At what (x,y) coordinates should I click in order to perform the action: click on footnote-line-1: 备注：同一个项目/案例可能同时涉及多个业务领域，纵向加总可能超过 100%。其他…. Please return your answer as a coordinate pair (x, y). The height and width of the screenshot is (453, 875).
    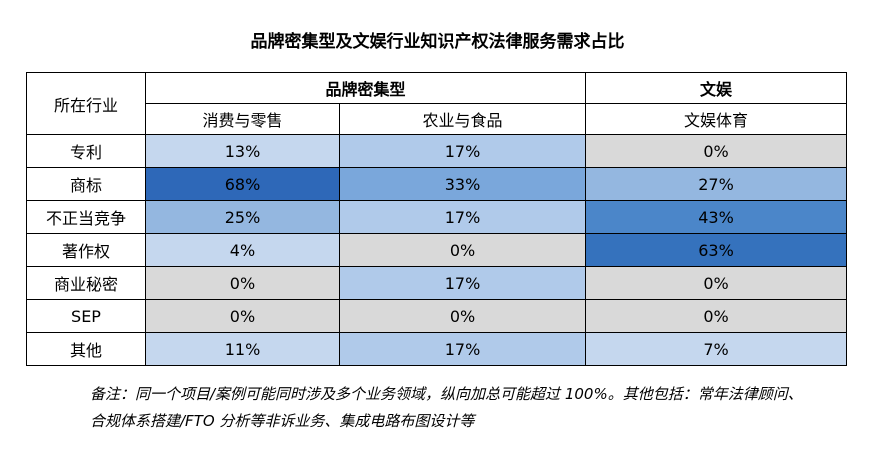
    Looking at the image, I should click on (446, 394).